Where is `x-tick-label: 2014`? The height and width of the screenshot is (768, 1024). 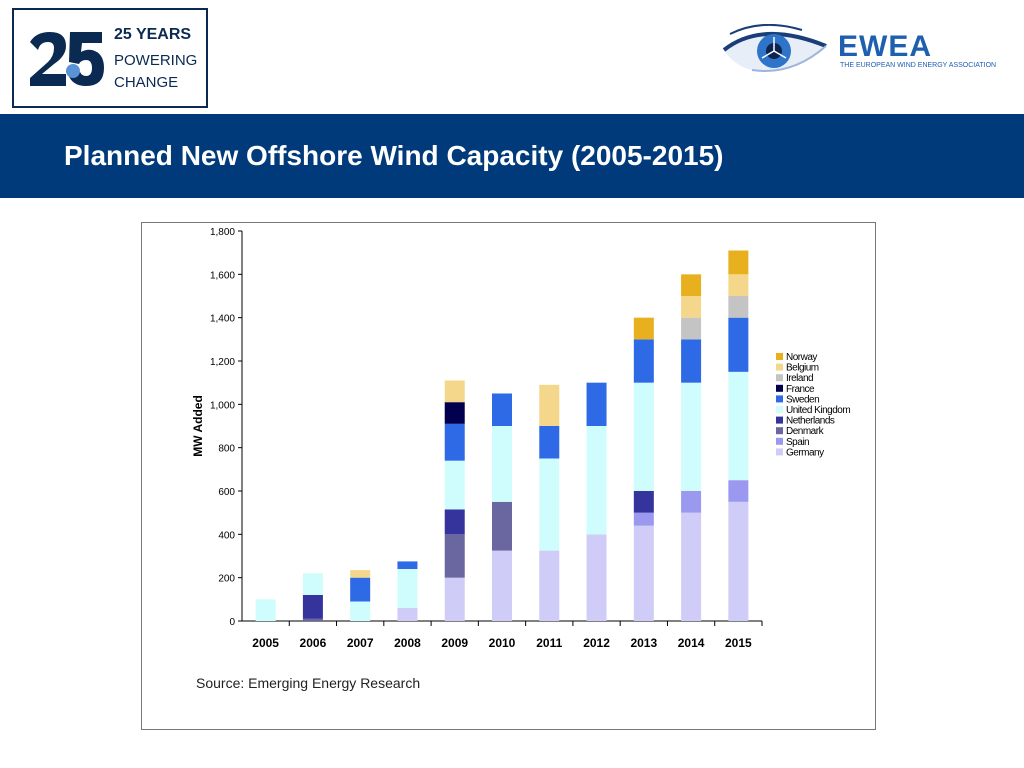
x-tick-label: 2014 is located at coordinates (691, 643).